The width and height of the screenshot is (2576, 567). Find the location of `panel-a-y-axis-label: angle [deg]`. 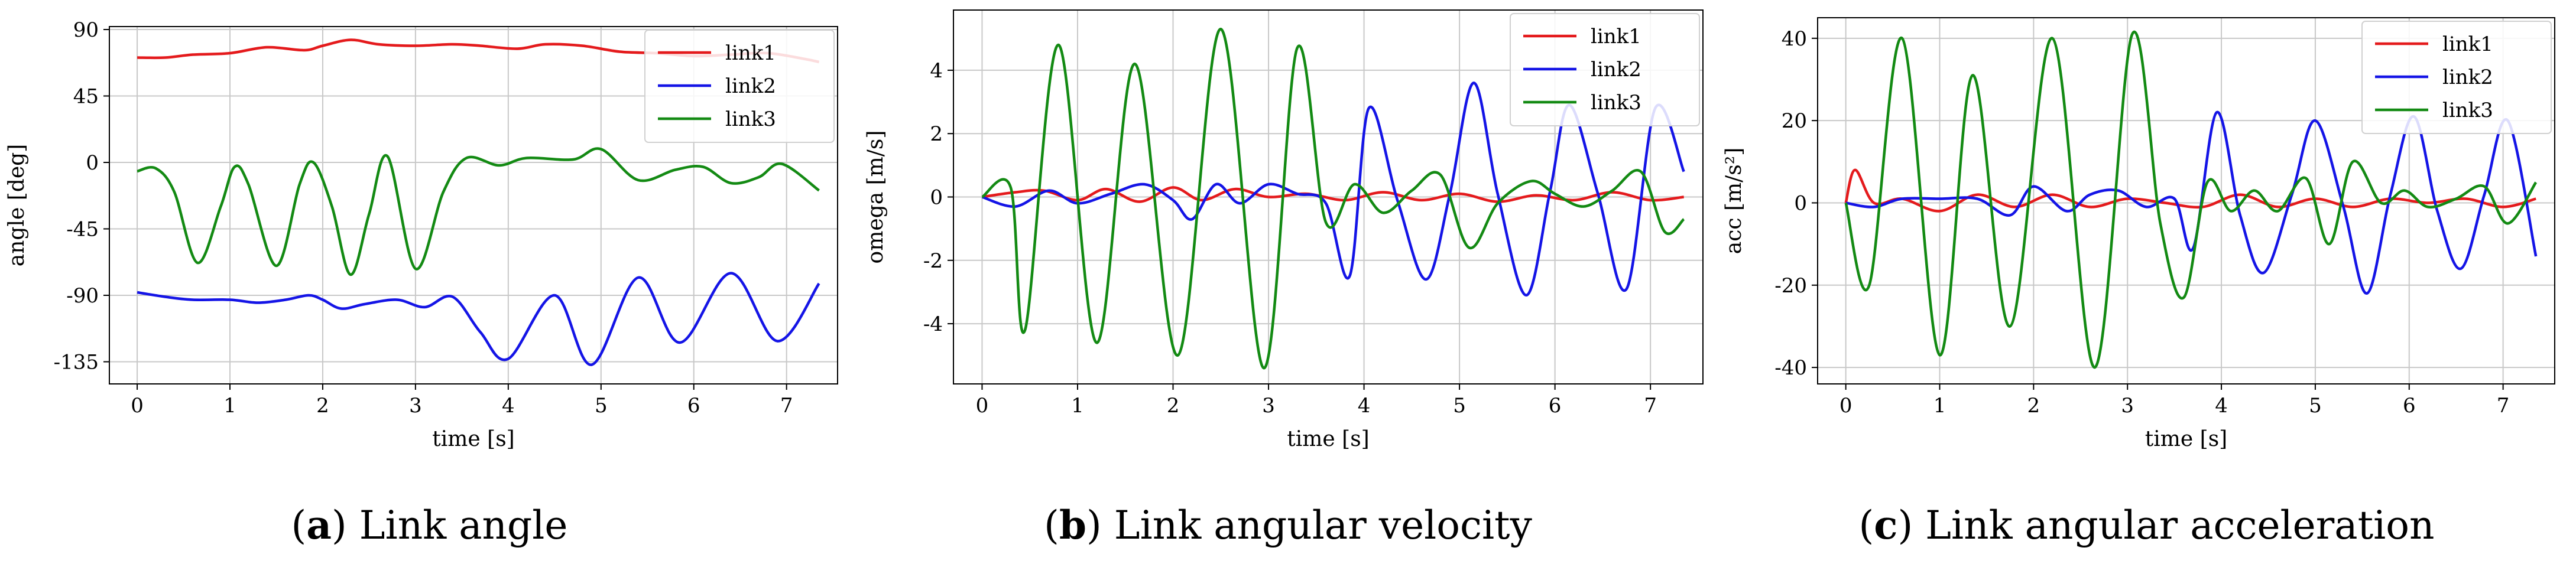

panel-a-y-axis-label: angle [deg] is located at coordinates (17, 205).